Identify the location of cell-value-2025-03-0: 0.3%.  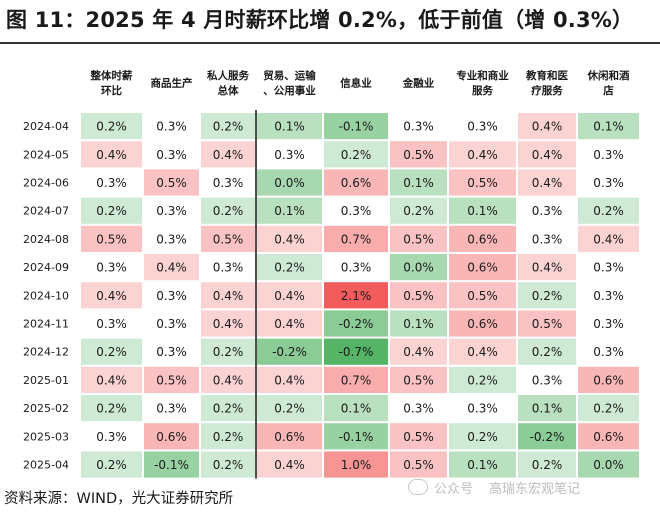
(111, 437).